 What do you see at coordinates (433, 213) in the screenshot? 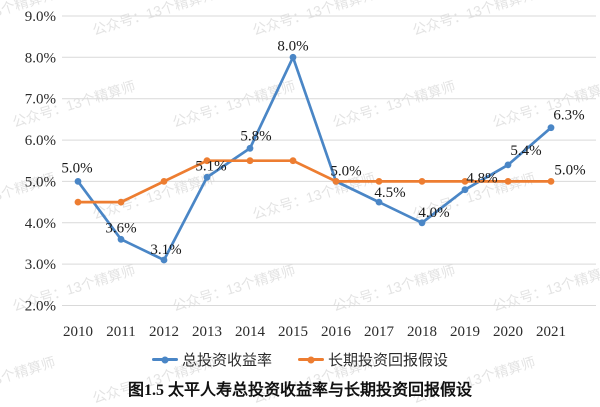
I see `data-label: 4.0%` at bounding box center [433, 213].